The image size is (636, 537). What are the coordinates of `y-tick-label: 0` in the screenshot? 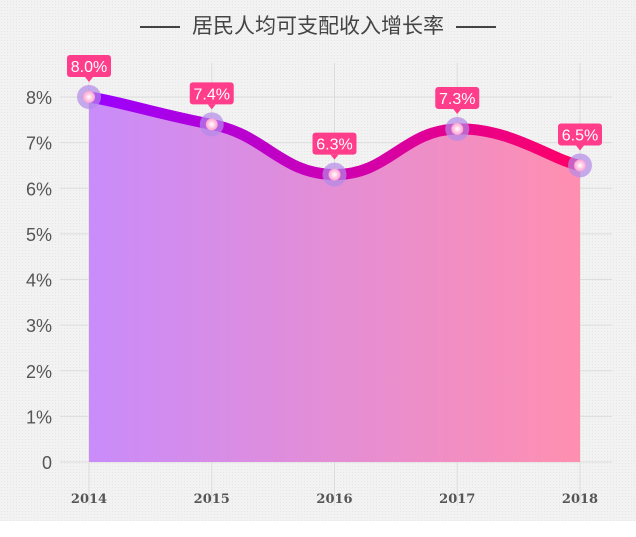 It's located at (47, 463).